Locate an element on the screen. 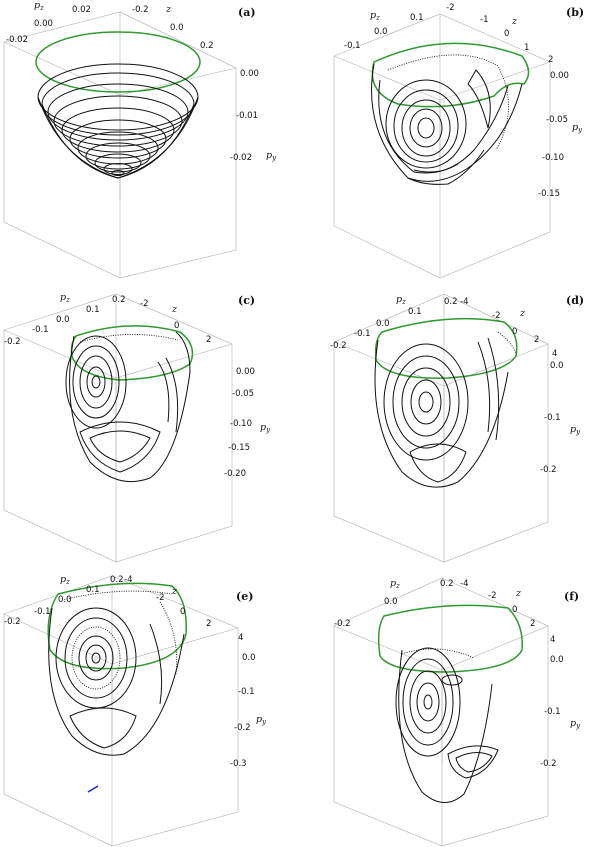 The width and height of the screenshot is (596, 847). py-tick: -0.01 is located at coordinates (247, 116).